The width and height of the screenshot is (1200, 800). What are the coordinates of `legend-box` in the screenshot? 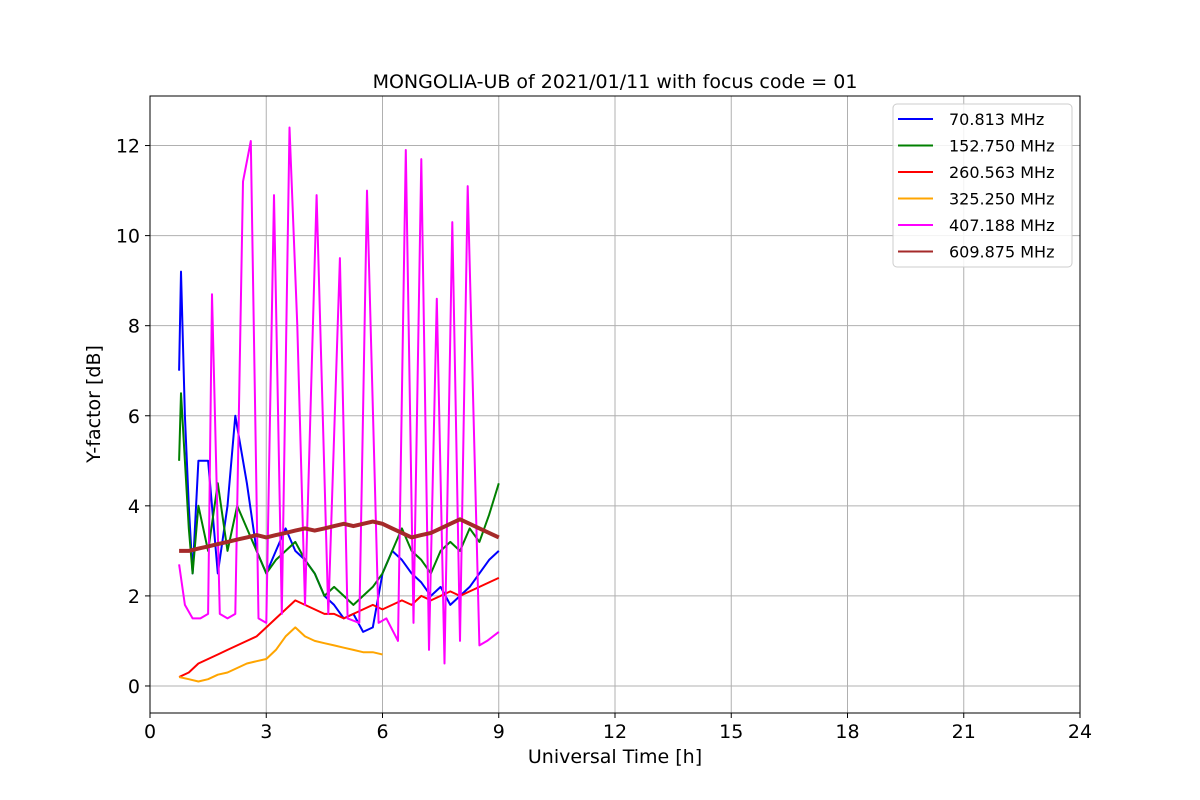 It's located at (982, 185).